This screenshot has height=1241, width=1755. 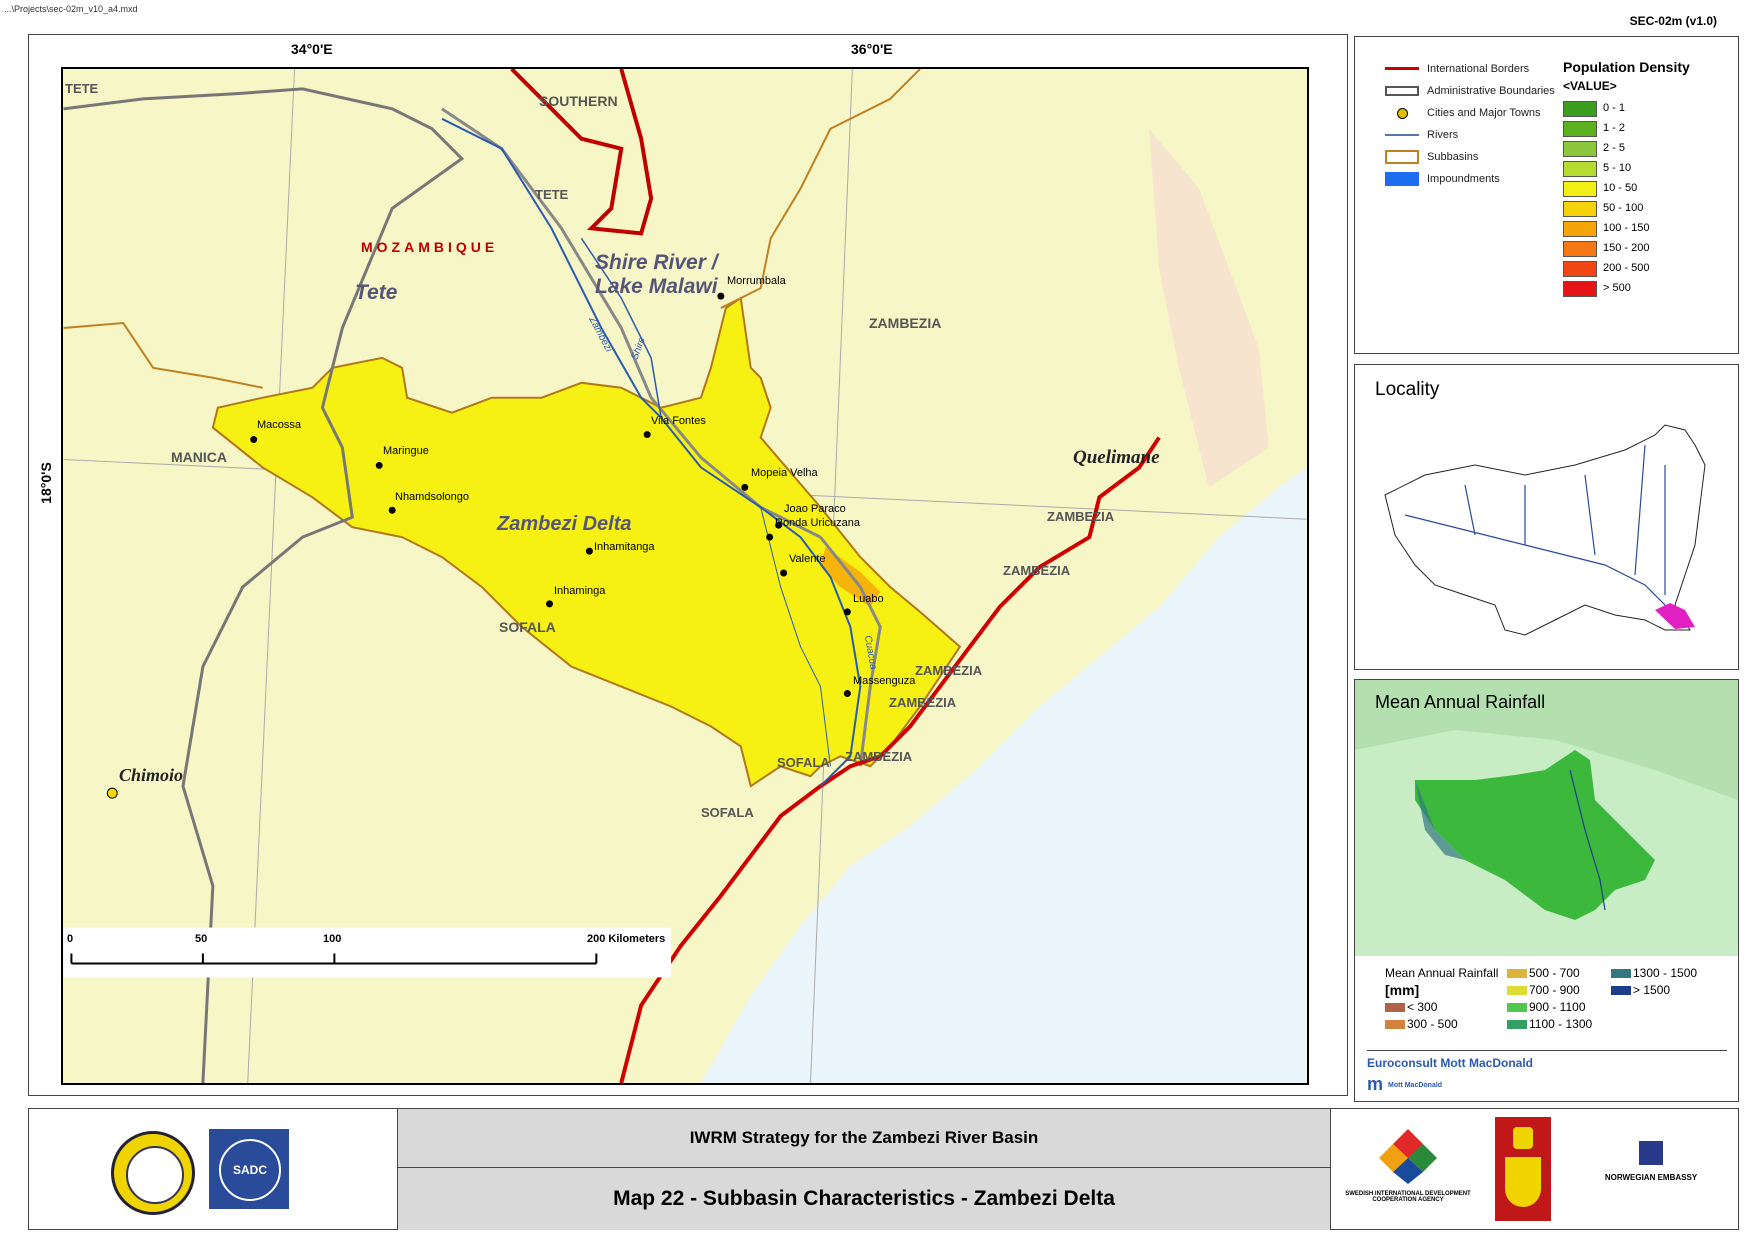 I want to click on basin-outline, so click(x=1545, y=530).